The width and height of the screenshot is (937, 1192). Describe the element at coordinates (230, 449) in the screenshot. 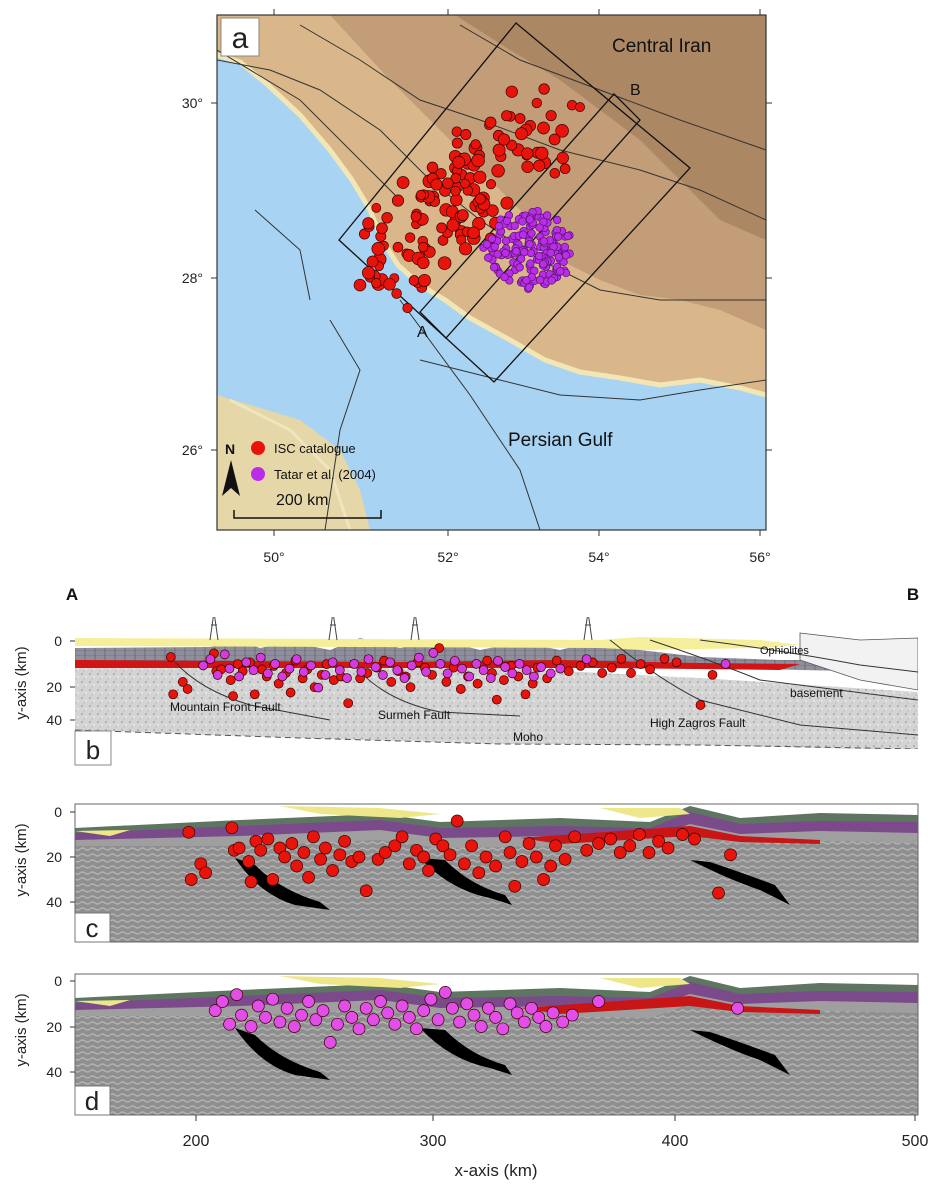

I see `north-label: N` at that location.